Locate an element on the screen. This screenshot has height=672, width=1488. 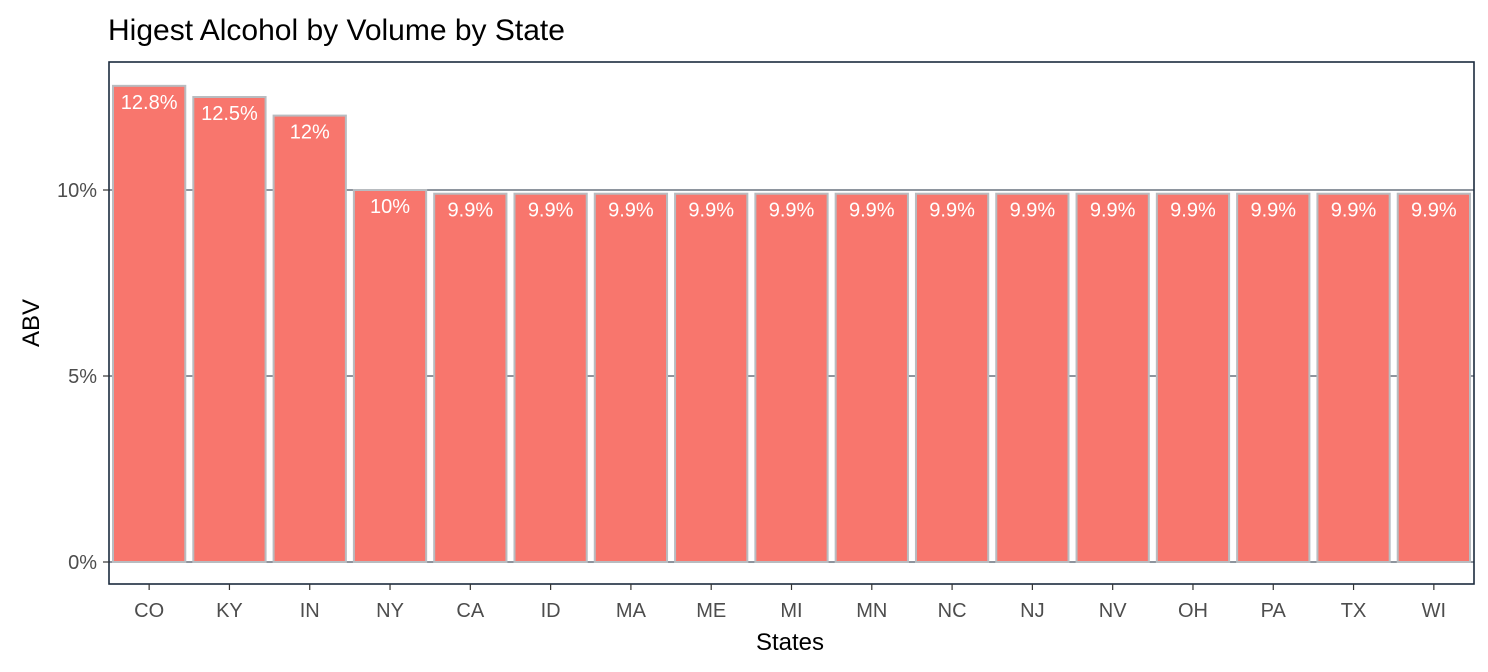
bar-ky is located at coordinates (229, 329).